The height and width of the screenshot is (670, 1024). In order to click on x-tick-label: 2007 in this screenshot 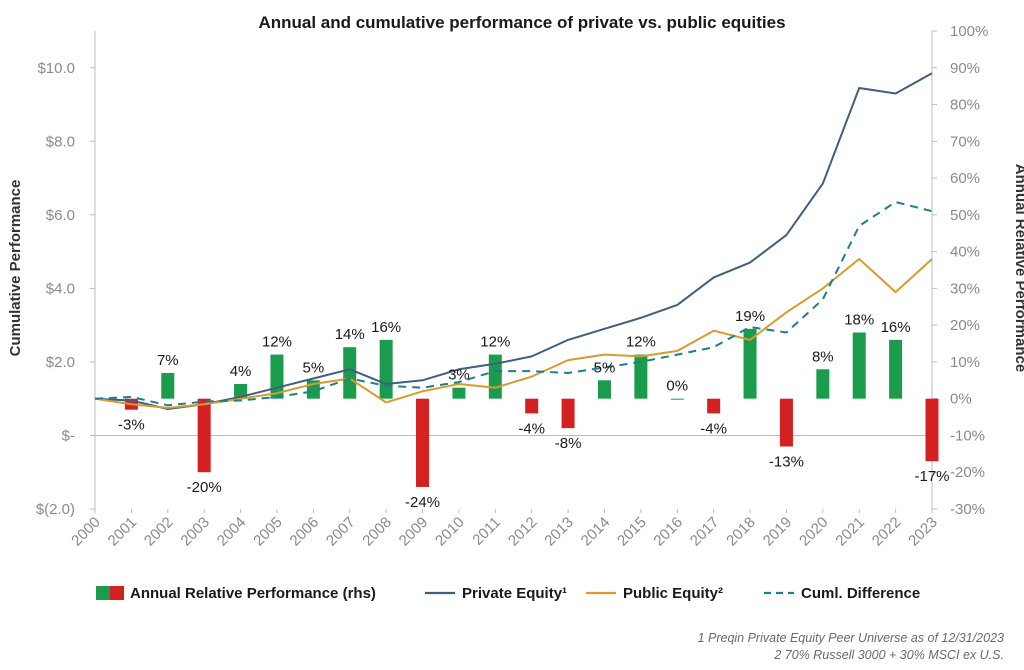, I will do `click(341, 532)`.